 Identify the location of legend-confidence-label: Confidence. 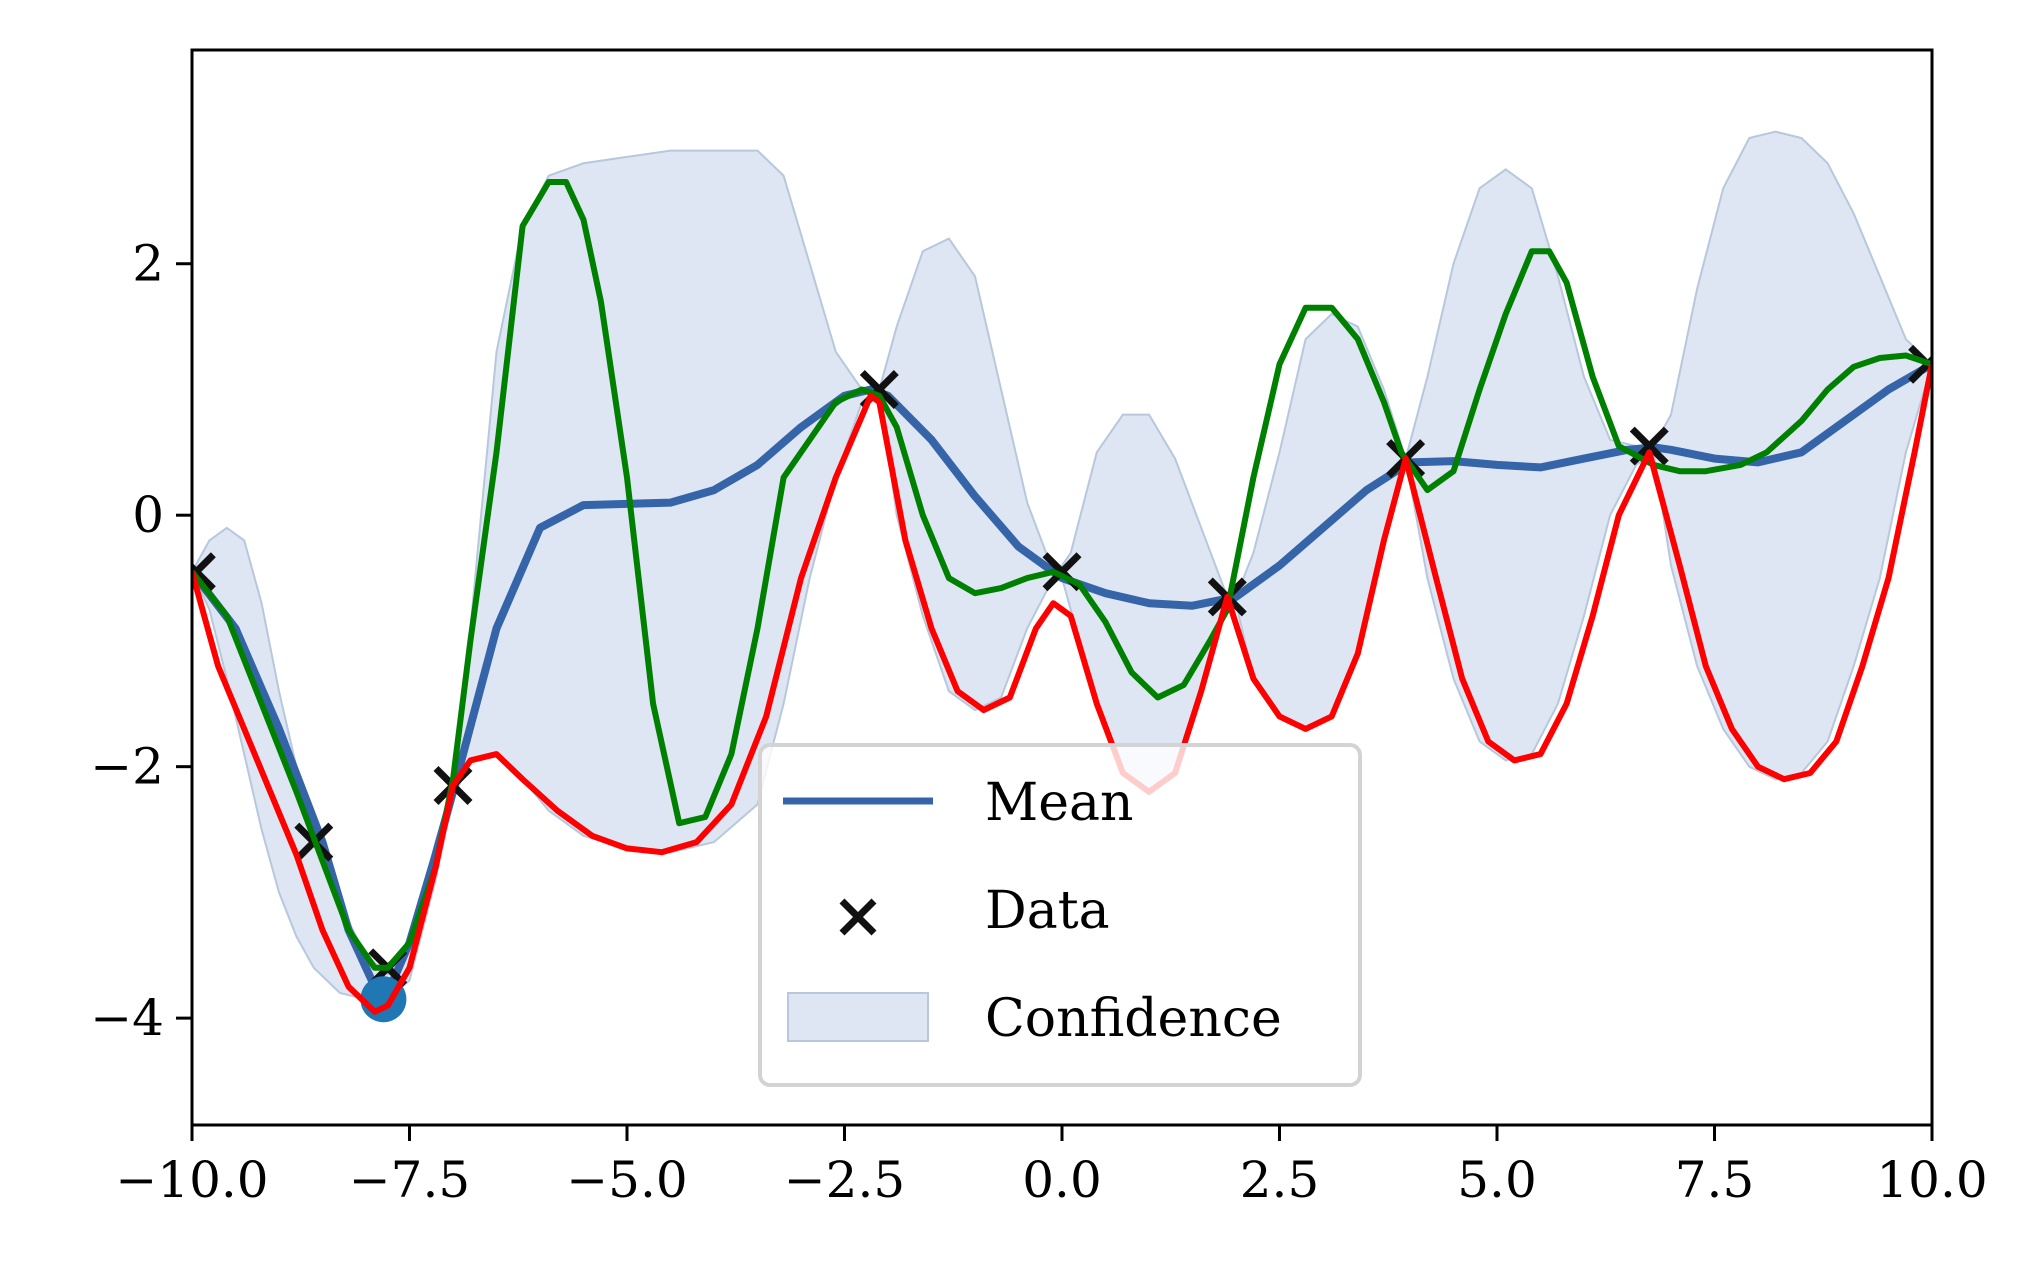
(1133, 1019).